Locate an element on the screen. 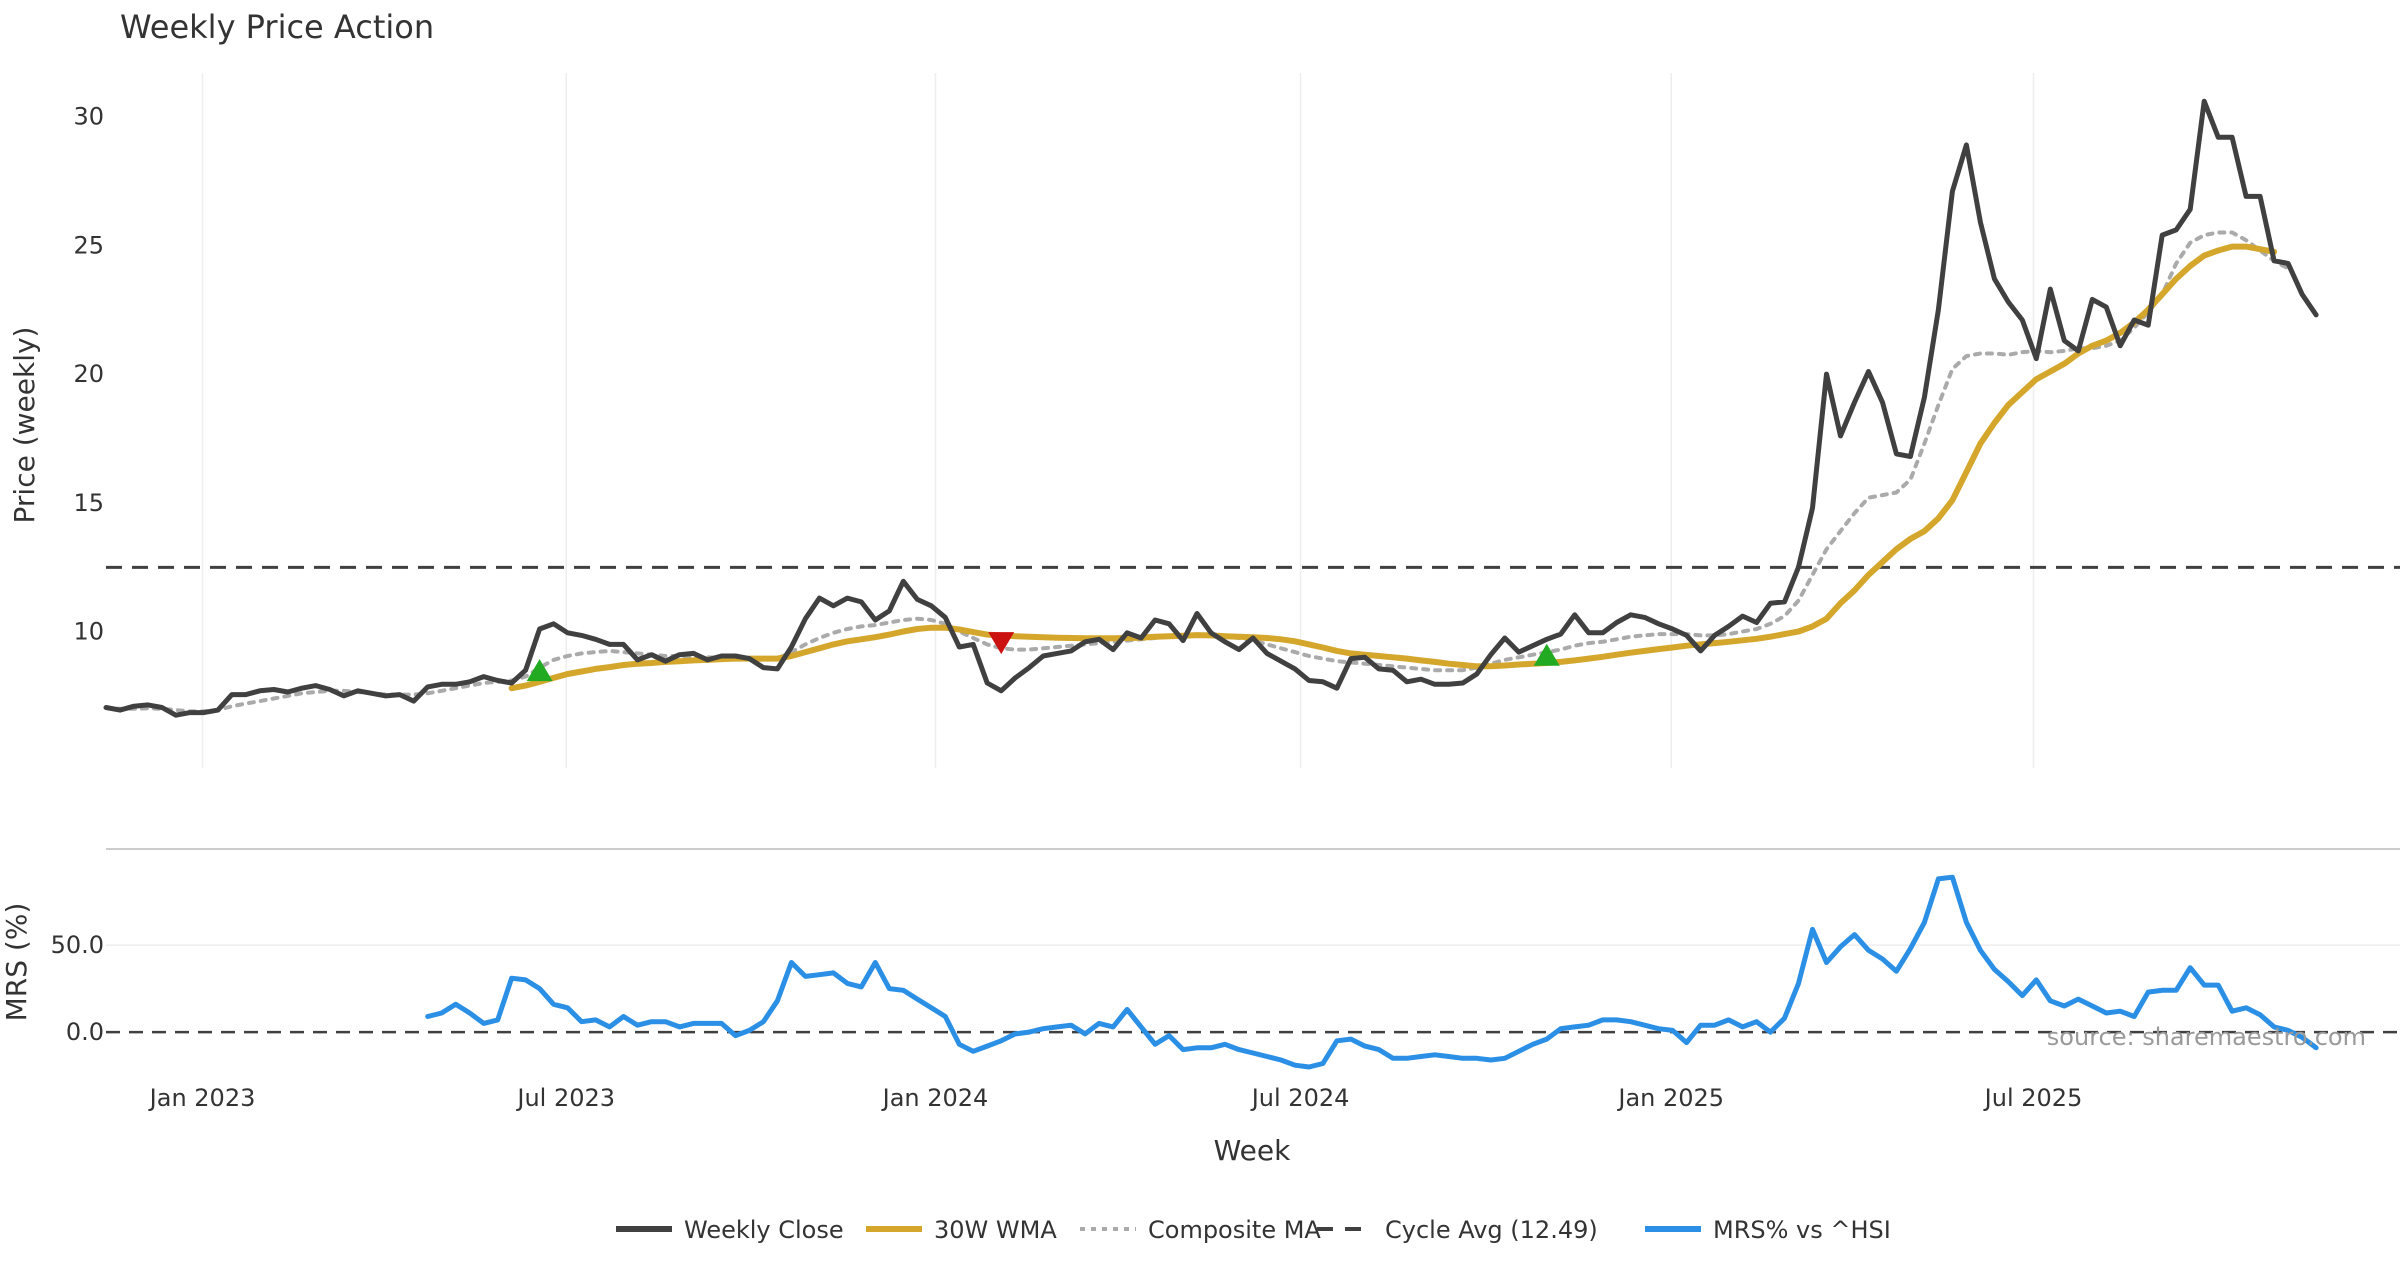 The image size is (2400, 1264). legend-item: Weekly Close is located at coordinates (730, 1230).